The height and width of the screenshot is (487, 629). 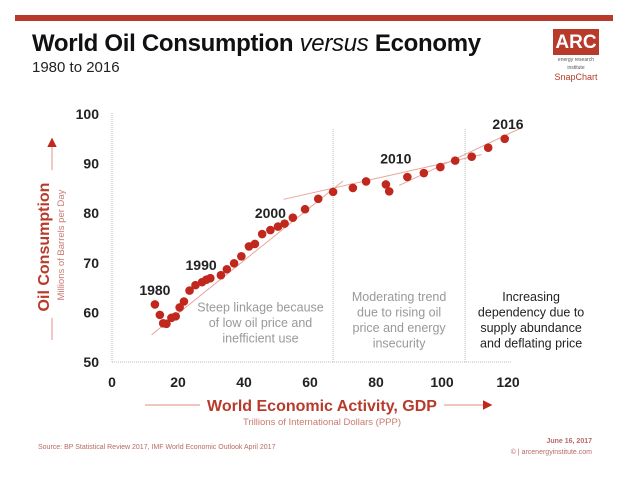 What do you see at coordinates (576, 60) in the screenshot?
I see `logo-line1: energy research` at bounding box center [576, 60].